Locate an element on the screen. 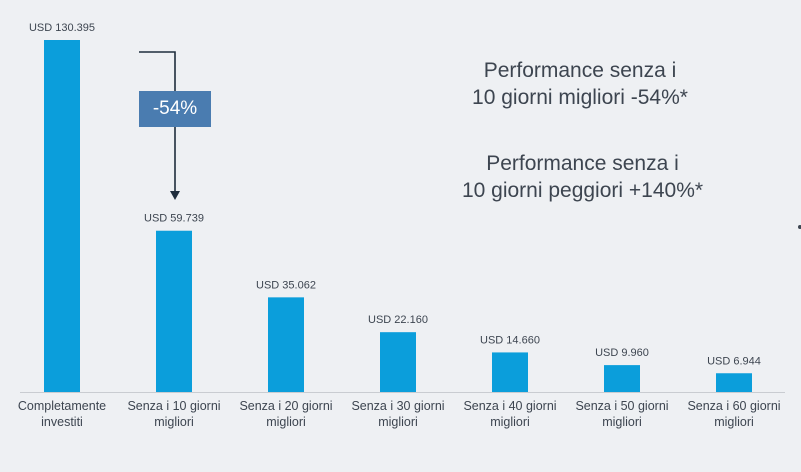 This screenshot has width=801, height=472. bar-value-label: USD 22.160 is located at coordinates (398, 320).